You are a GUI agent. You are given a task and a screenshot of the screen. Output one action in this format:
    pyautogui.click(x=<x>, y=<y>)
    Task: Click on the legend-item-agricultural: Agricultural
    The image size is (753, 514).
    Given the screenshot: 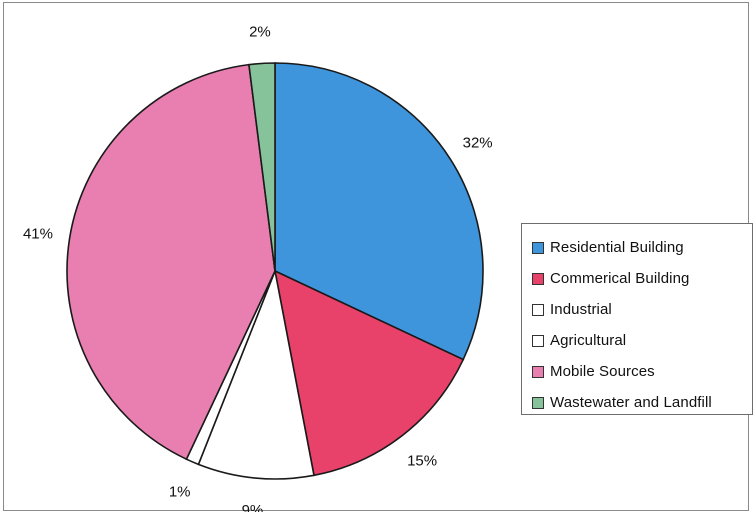 What is the action you would take?
    pyautogui.click(x=642, y=340)
    